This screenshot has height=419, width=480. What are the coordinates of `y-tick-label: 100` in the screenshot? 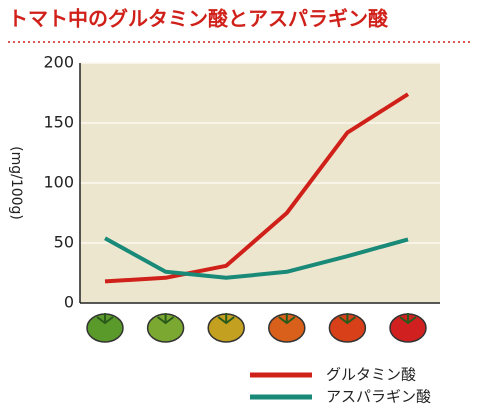 It's located at (58, 182).